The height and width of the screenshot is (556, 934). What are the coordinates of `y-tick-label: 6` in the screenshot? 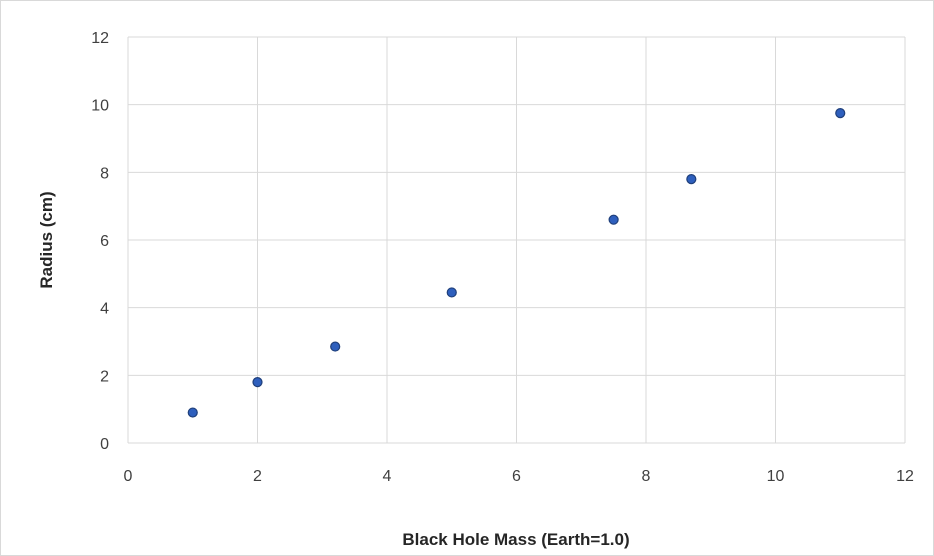 It's located at (104, 241).